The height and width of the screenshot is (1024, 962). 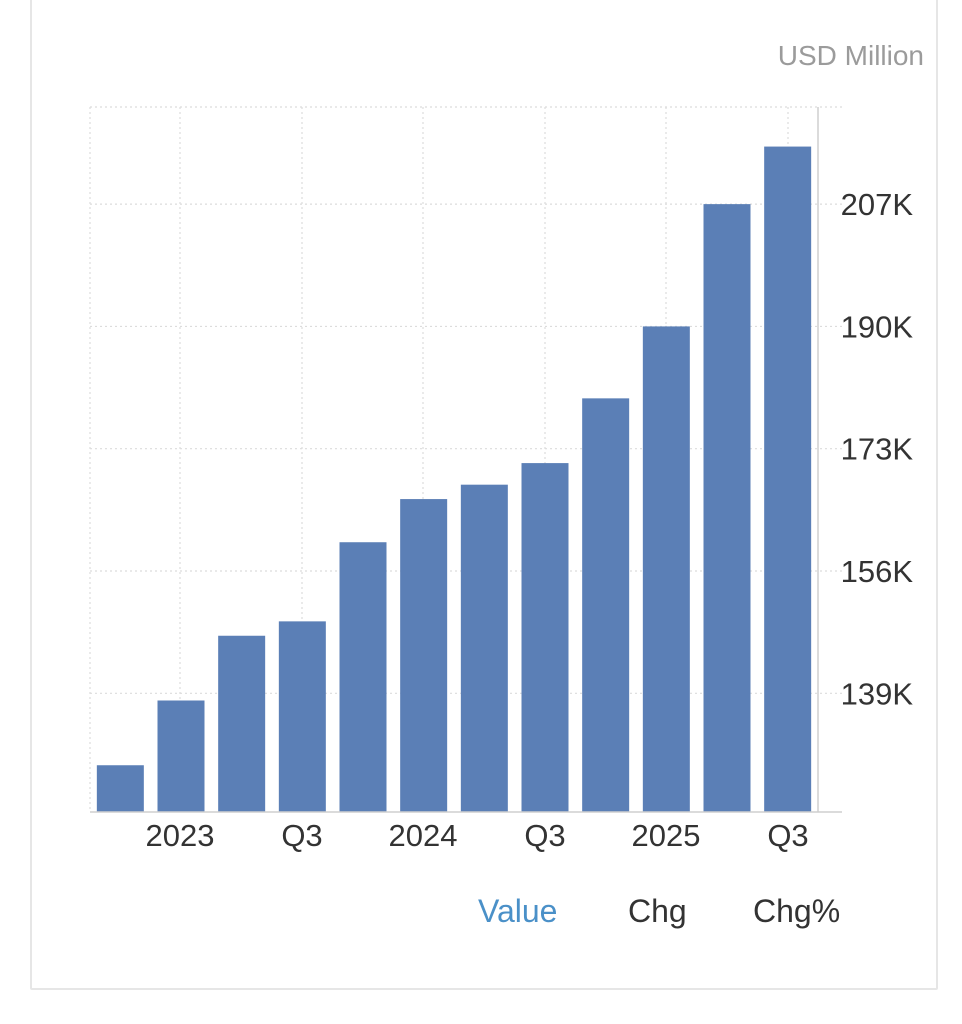 I want to click on y-tick-label: 156K, so click(x=877, y=571).